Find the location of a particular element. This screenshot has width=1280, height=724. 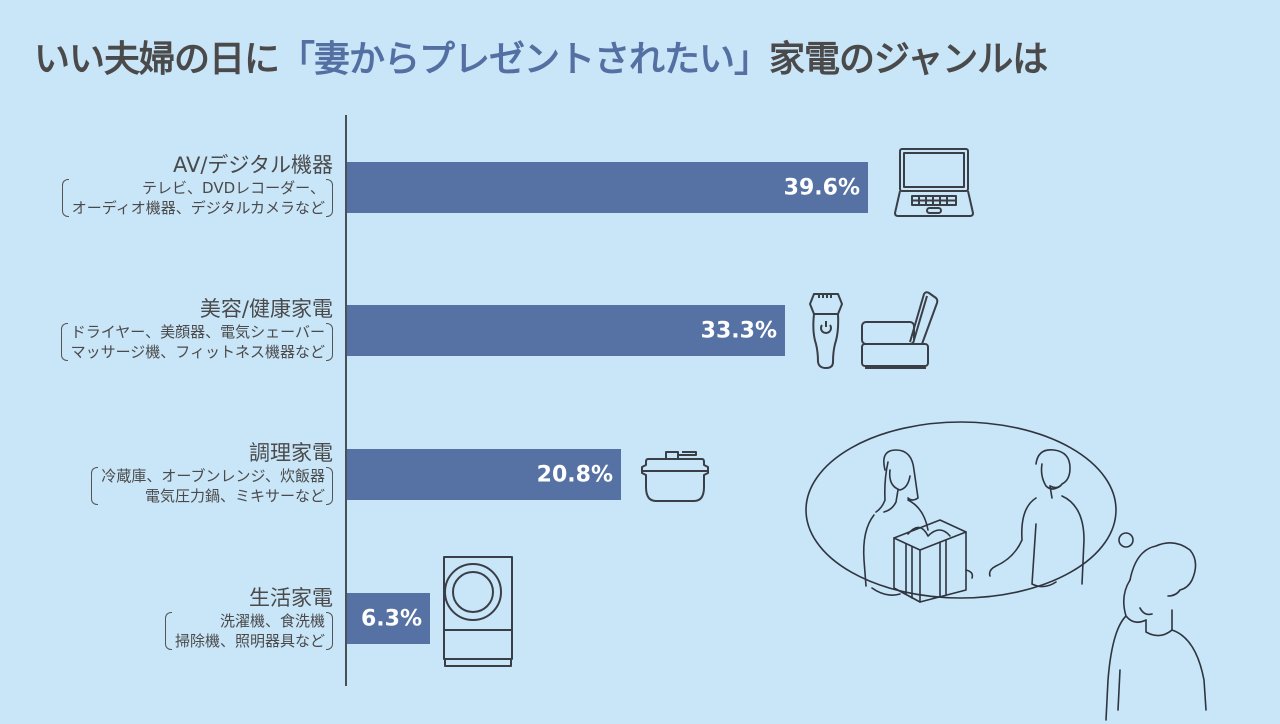

bar-household: 6.3% is located at coordinates (388, 618).